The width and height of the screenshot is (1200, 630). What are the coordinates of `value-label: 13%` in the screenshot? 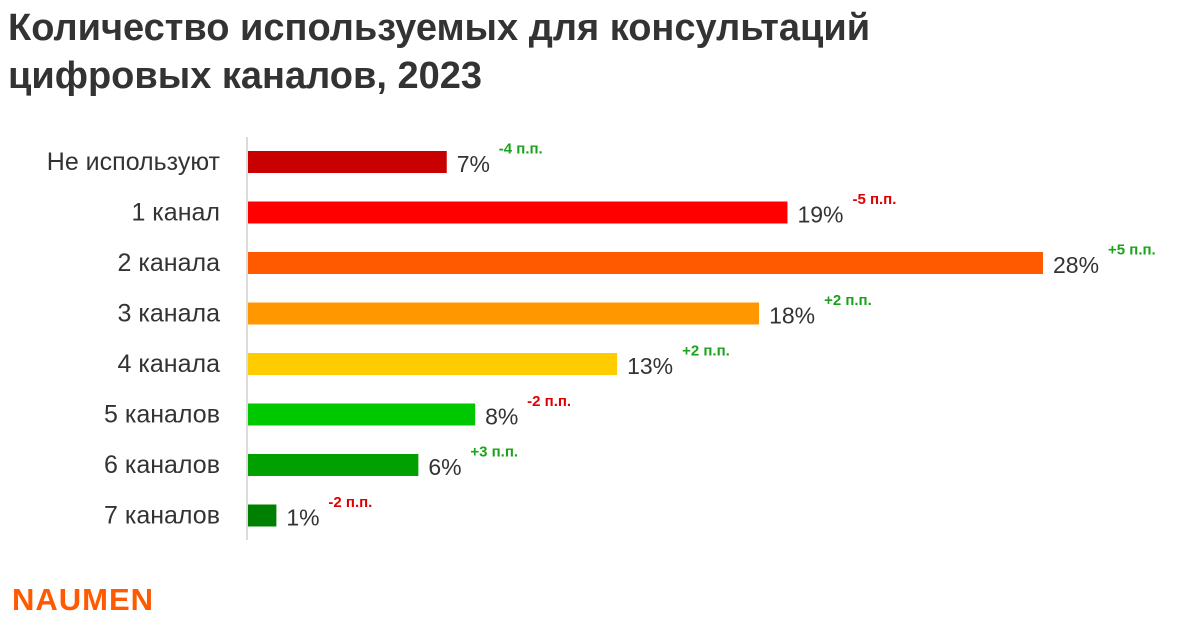 It's located at (650, 366).